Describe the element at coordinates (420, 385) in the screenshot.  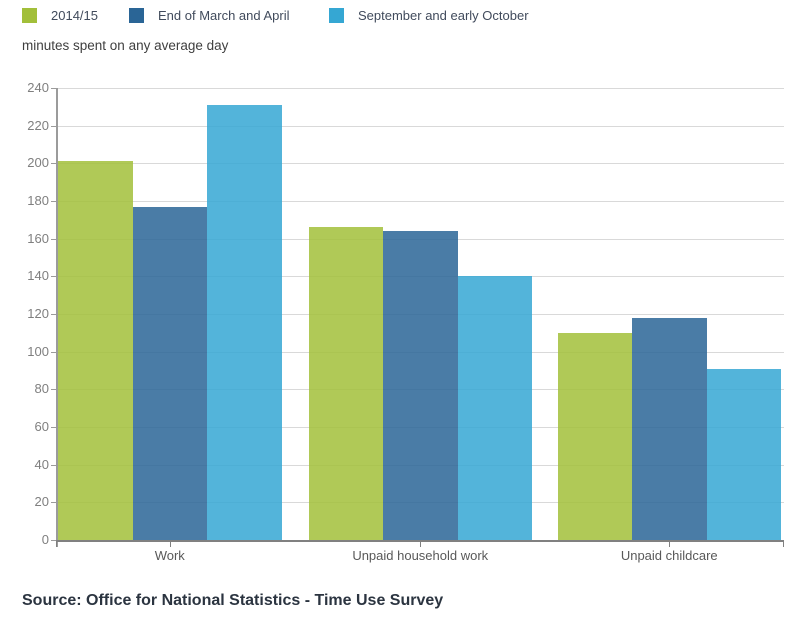
I see `bar-unpaid-household-work-end-of-march-and-april` at that location.